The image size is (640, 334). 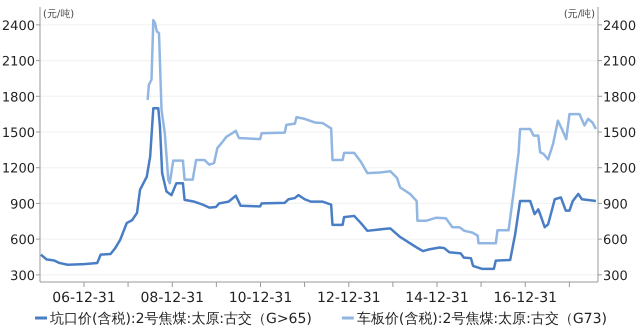 What do you see at coordinates (22, 204) in the screenshot?
I see `y-tick-label: 900` at bounding box center [22, 204].